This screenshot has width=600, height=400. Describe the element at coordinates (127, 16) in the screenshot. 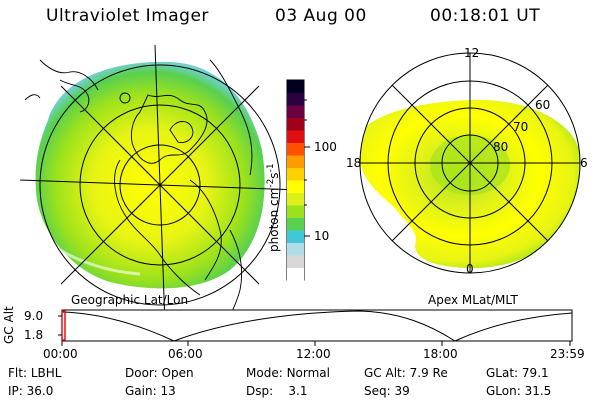

I see `instrument-title: Ultraviolet Imager` at that location.